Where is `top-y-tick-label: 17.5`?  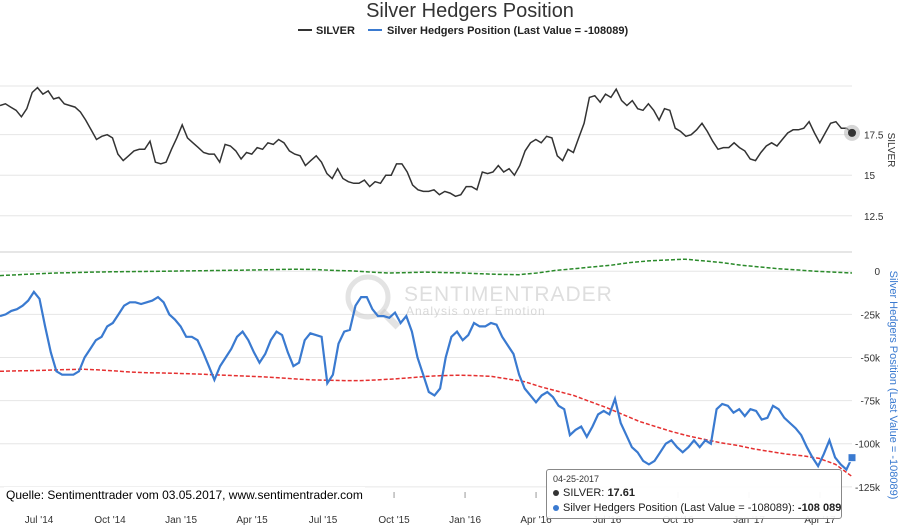 top-y-tick-label: 17.5 is located at coordinates (874, 136).